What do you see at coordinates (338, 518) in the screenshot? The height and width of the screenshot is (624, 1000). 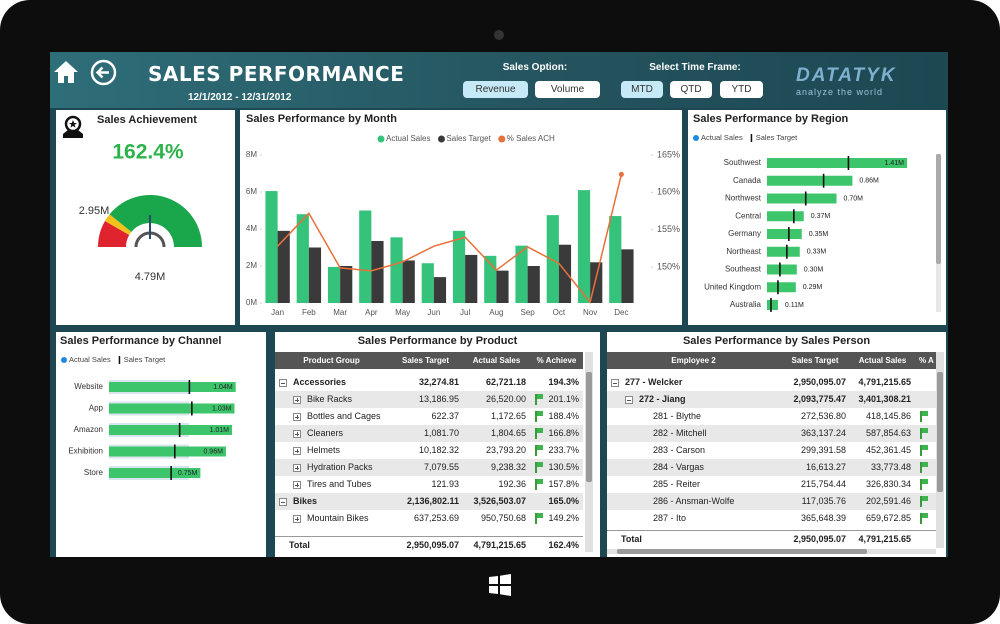 I see `table-cell: Mountain Bikes` at bounding box center [338, 518].